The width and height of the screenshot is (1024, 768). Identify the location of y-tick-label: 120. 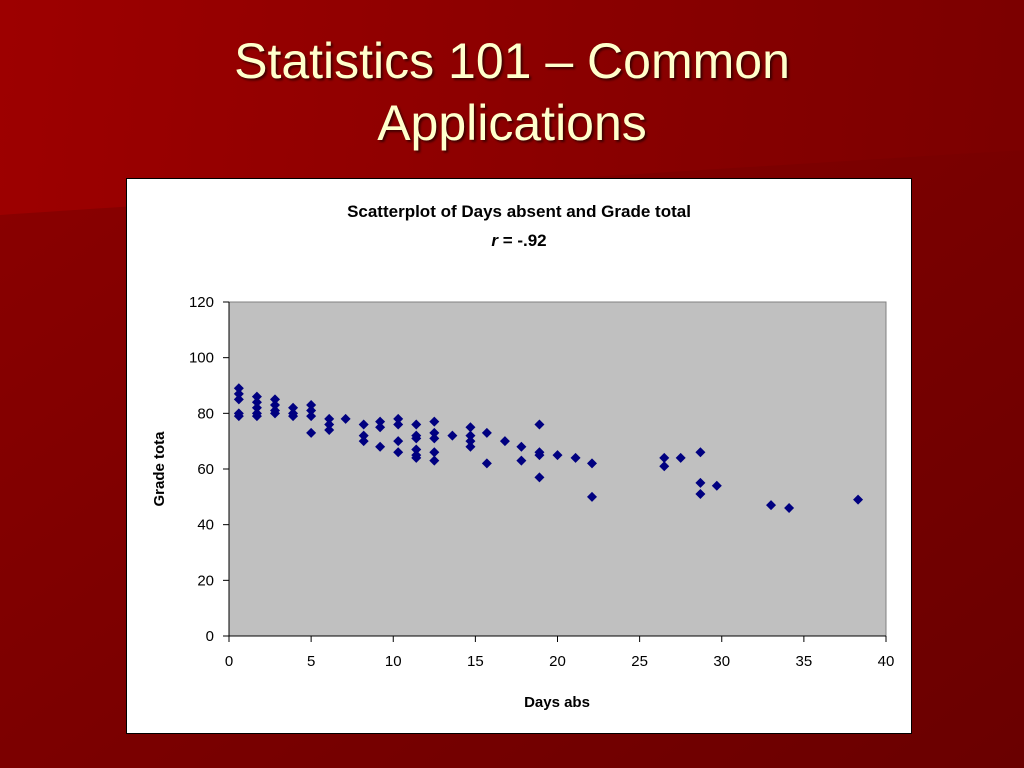
(201, 302).